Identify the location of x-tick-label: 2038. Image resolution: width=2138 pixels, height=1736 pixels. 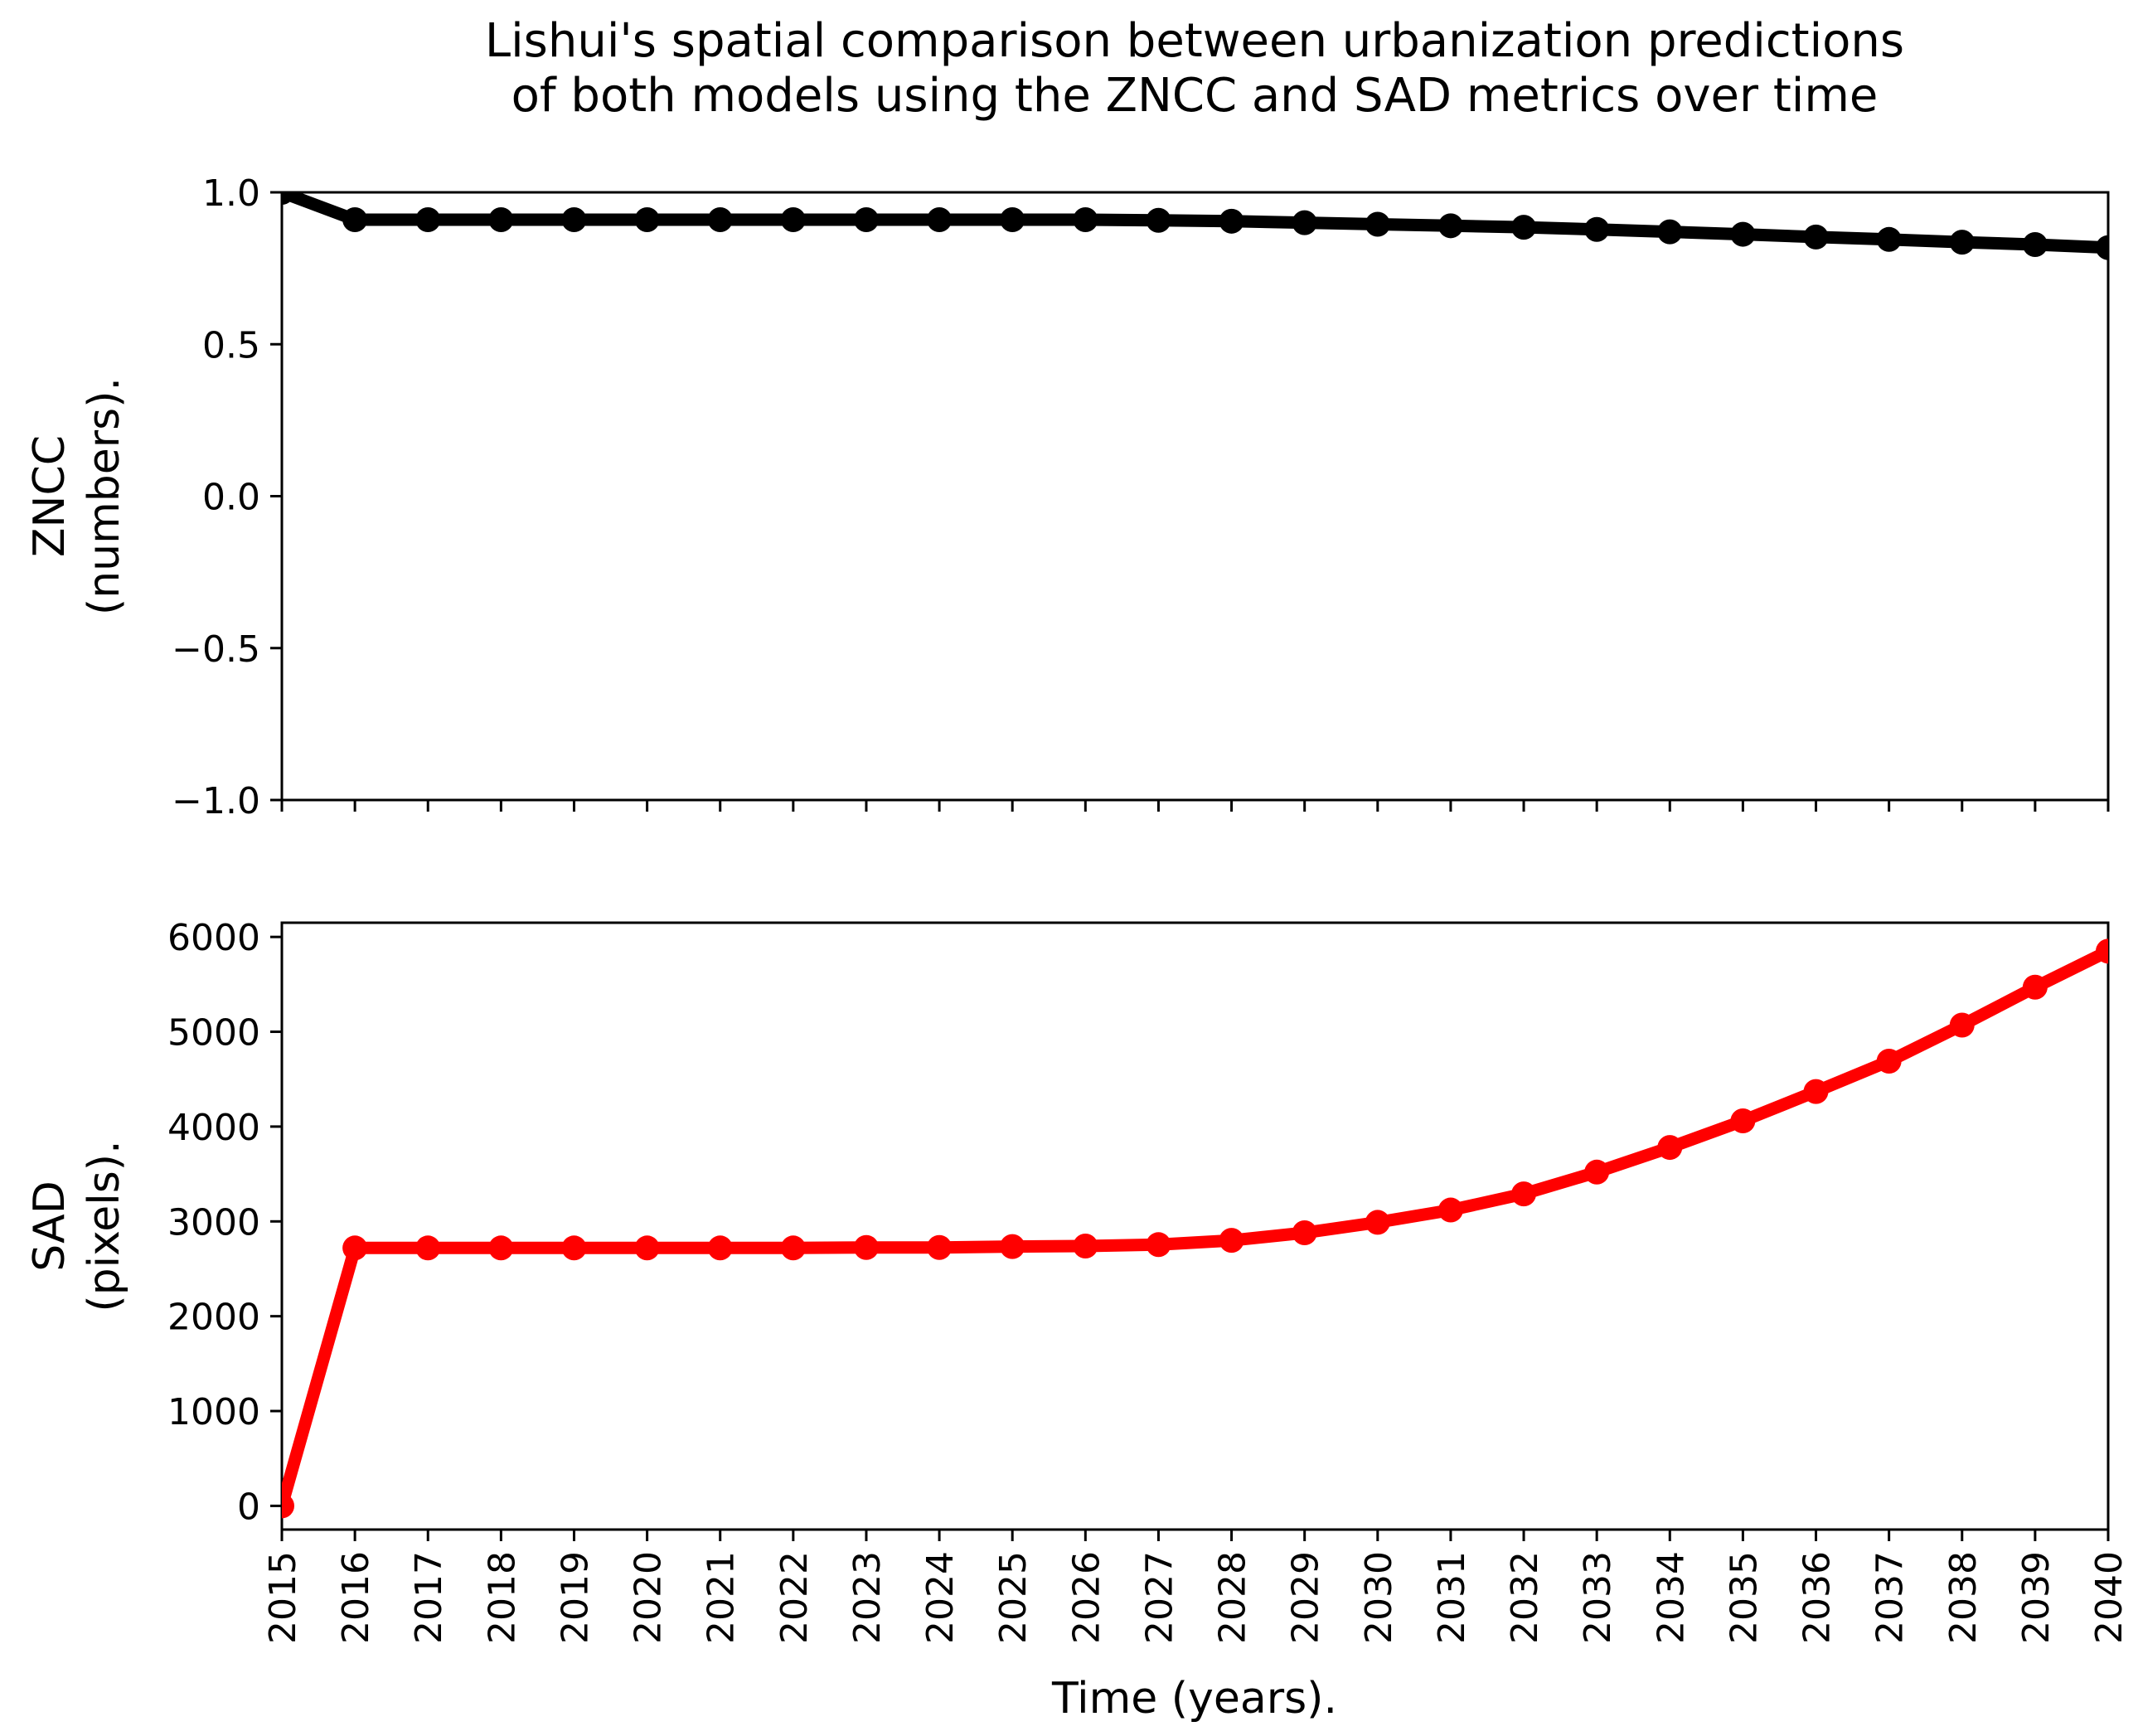
(1964, 1597).